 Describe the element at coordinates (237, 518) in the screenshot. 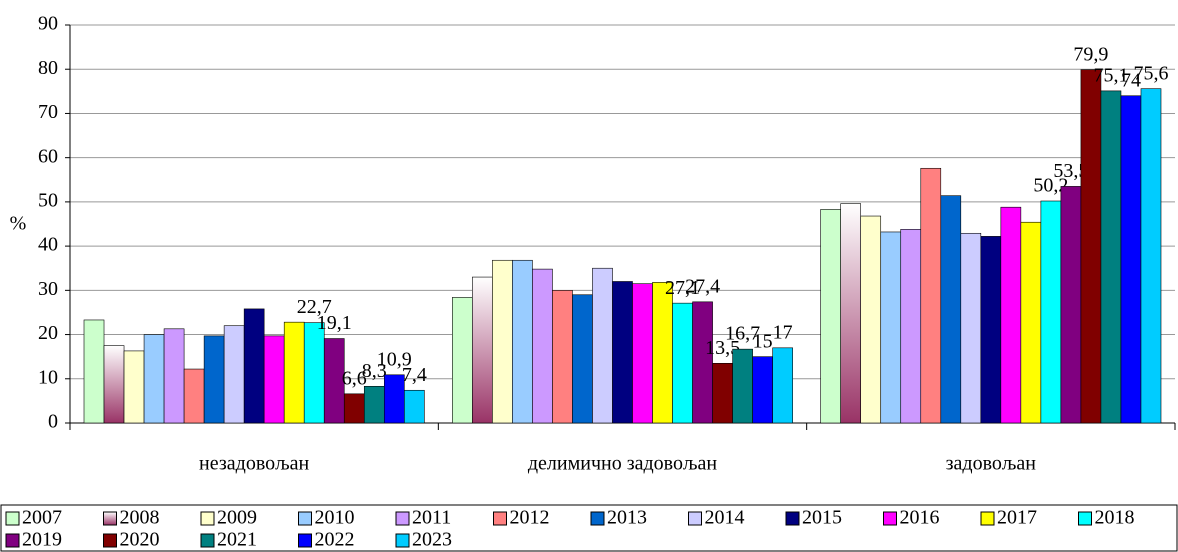

I see `legend-label: 2009` at that location.